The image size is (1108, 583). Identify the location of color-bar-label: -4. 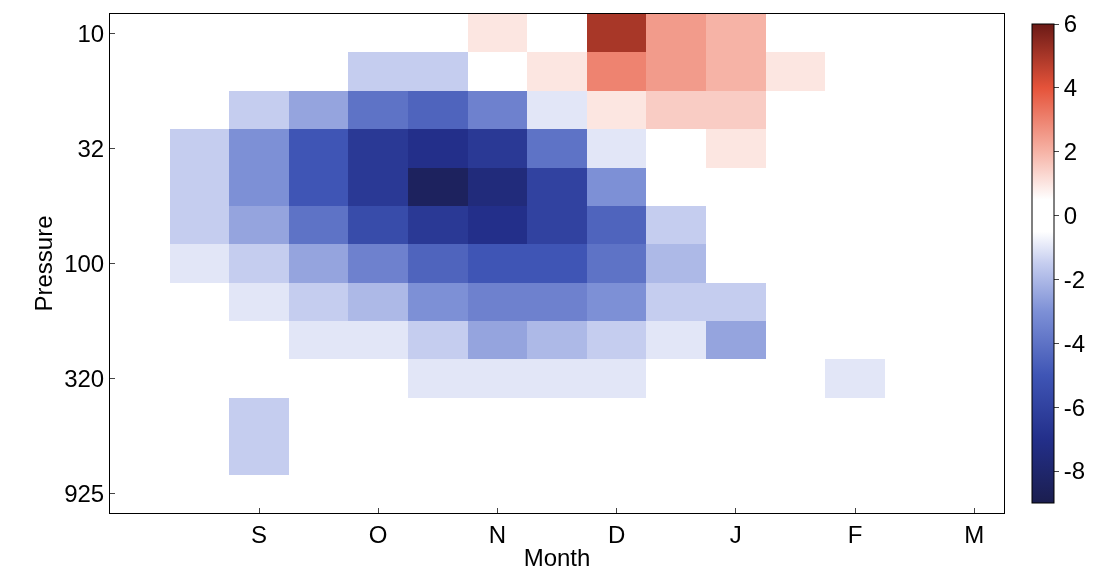
(1074, 343).